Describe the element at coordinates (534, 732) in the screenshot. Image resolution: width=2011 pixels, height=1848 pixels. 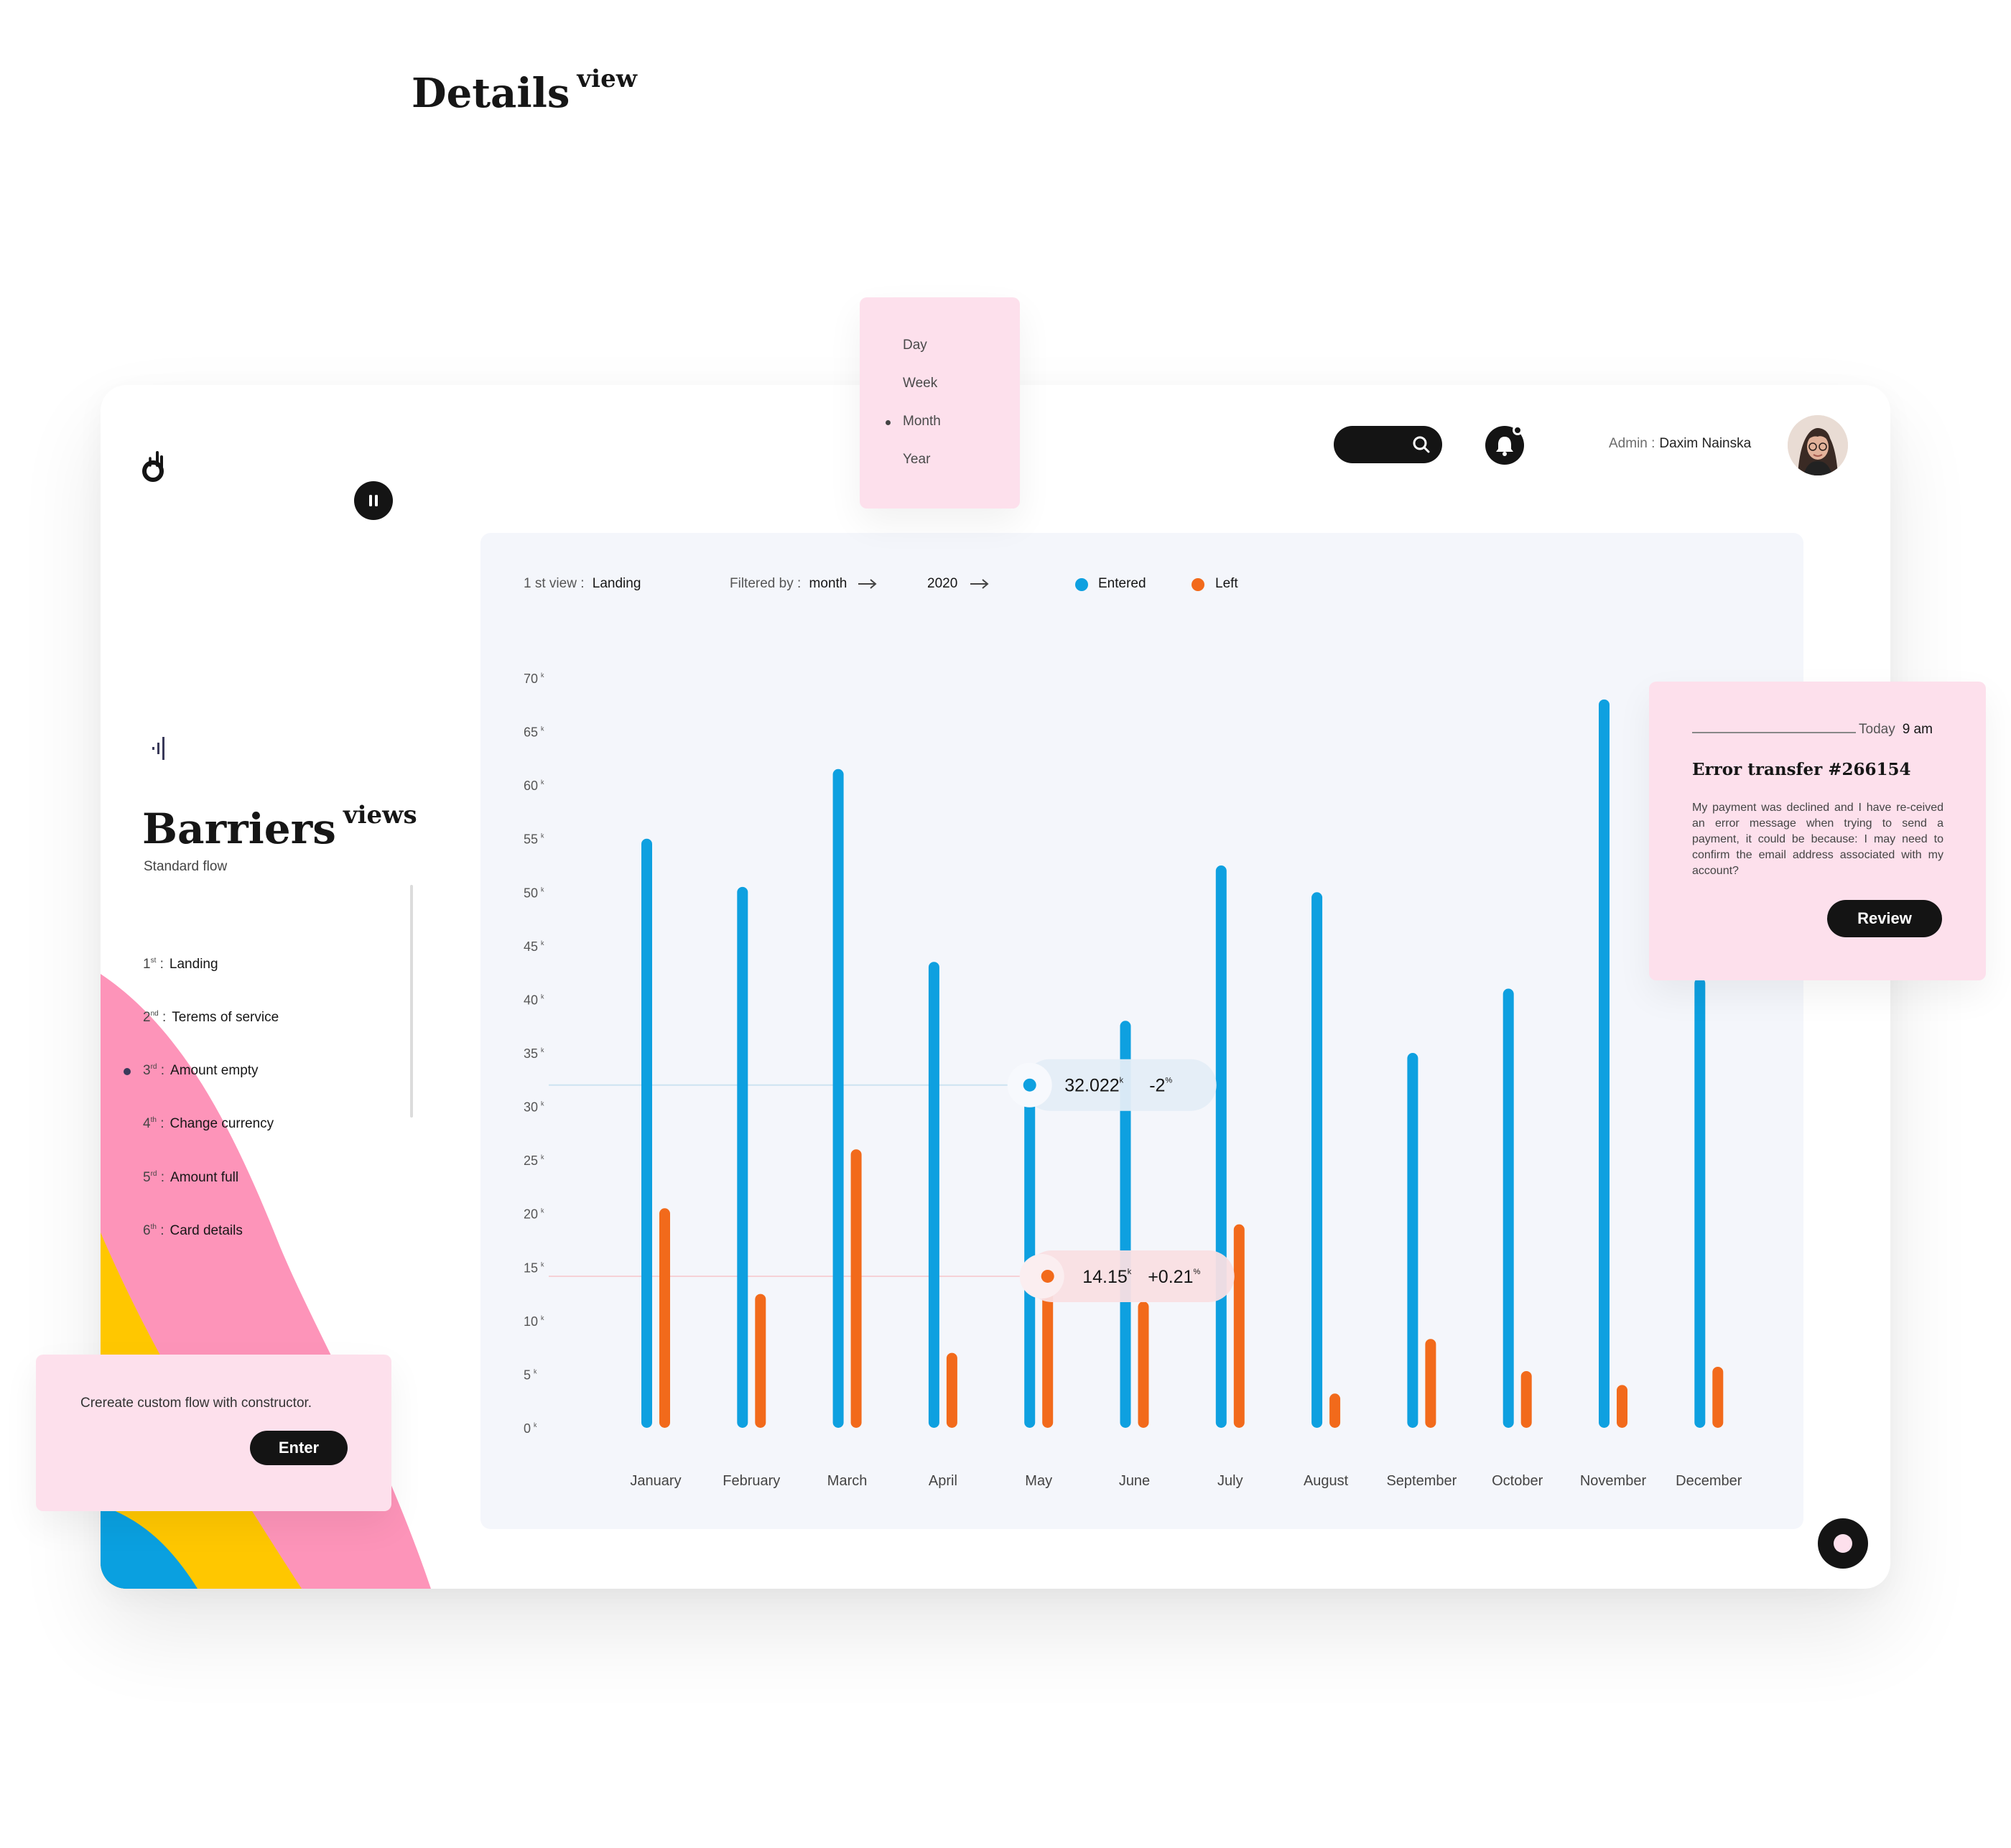
I see `y-tick-label: 65 k` at that location.